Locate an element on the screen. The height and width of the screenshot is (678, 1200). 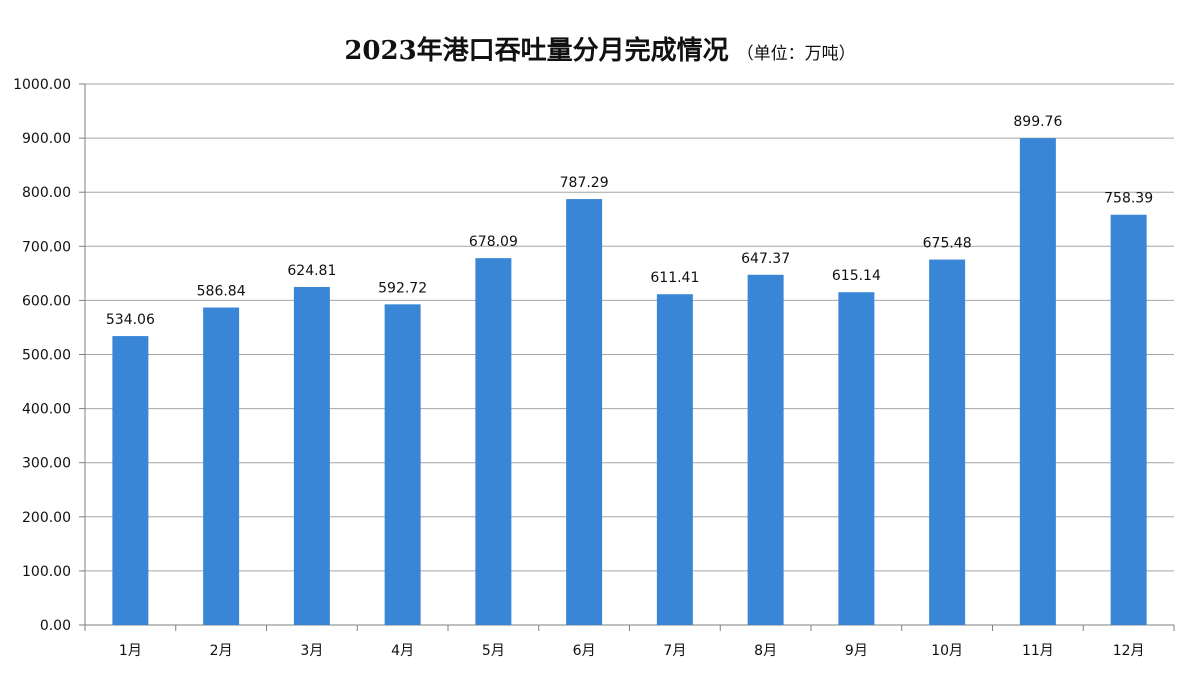
data-label: 586.84 is located at coordinates (221, 292).